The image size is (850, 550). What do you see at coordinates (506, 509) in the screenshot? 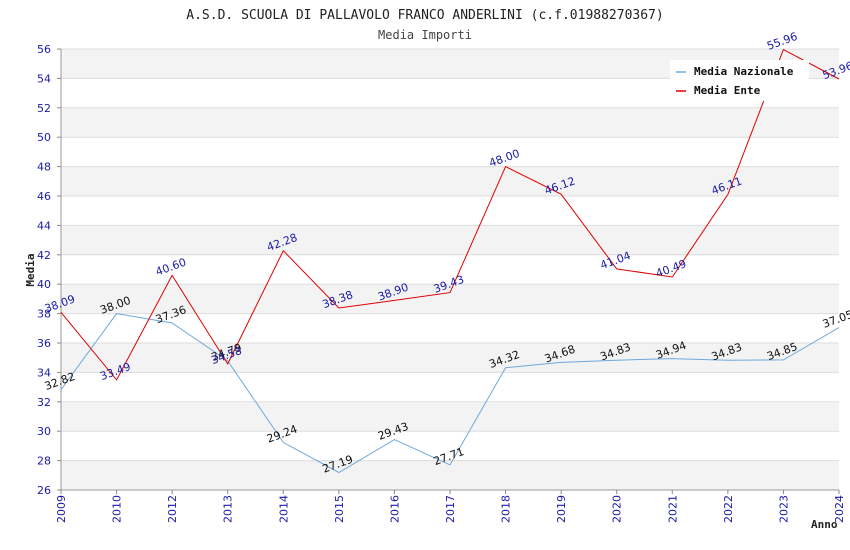
I see `x-tick-label: 2018` at bounding box center [506, 509].